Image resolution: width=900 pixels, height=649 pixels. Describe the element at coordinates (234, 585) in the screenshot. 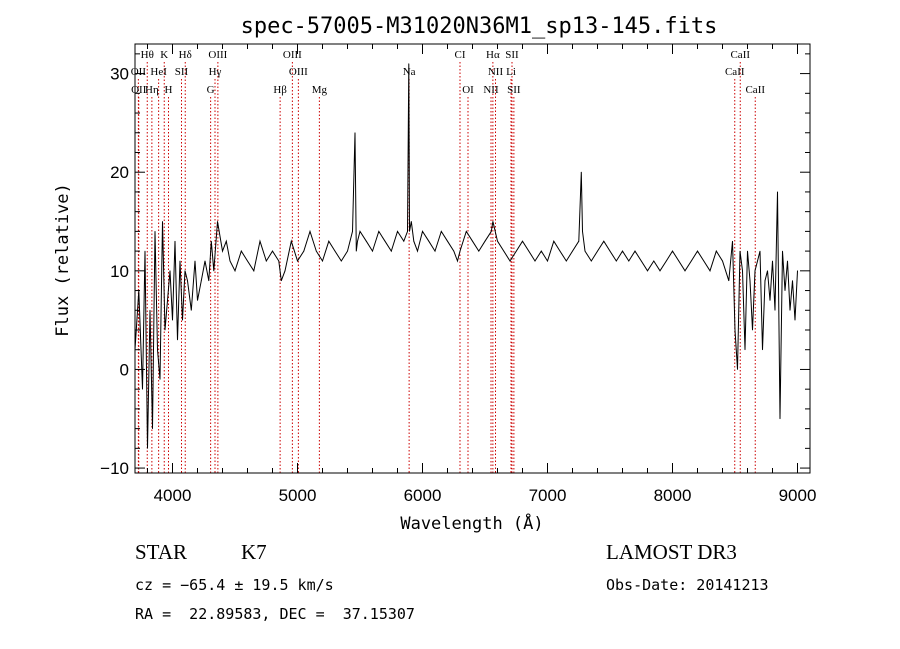

I see `redshift-cz: cz = −65.4 ± 19.5 km/s` at that location.